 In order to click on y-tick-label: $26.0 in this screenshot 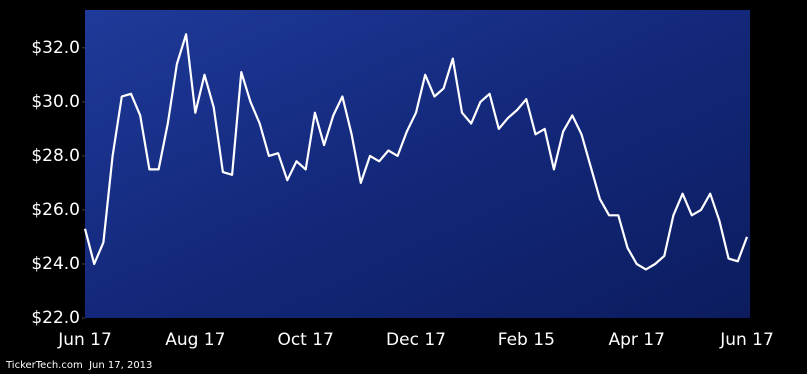, I will do `click(55, 210)`.